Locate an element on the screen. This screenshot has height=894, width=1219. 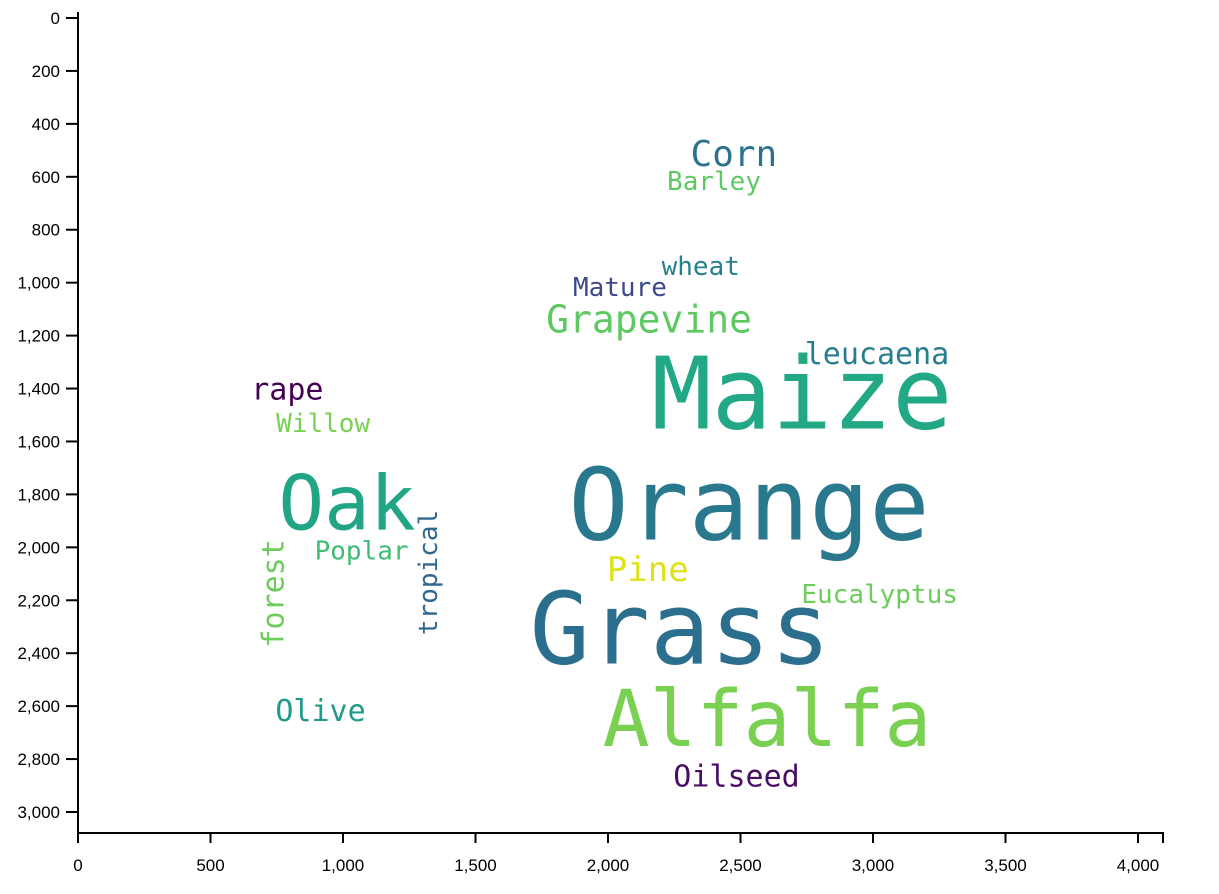
x-tick-label: 3,500 is located at coordinates (1005, 865).